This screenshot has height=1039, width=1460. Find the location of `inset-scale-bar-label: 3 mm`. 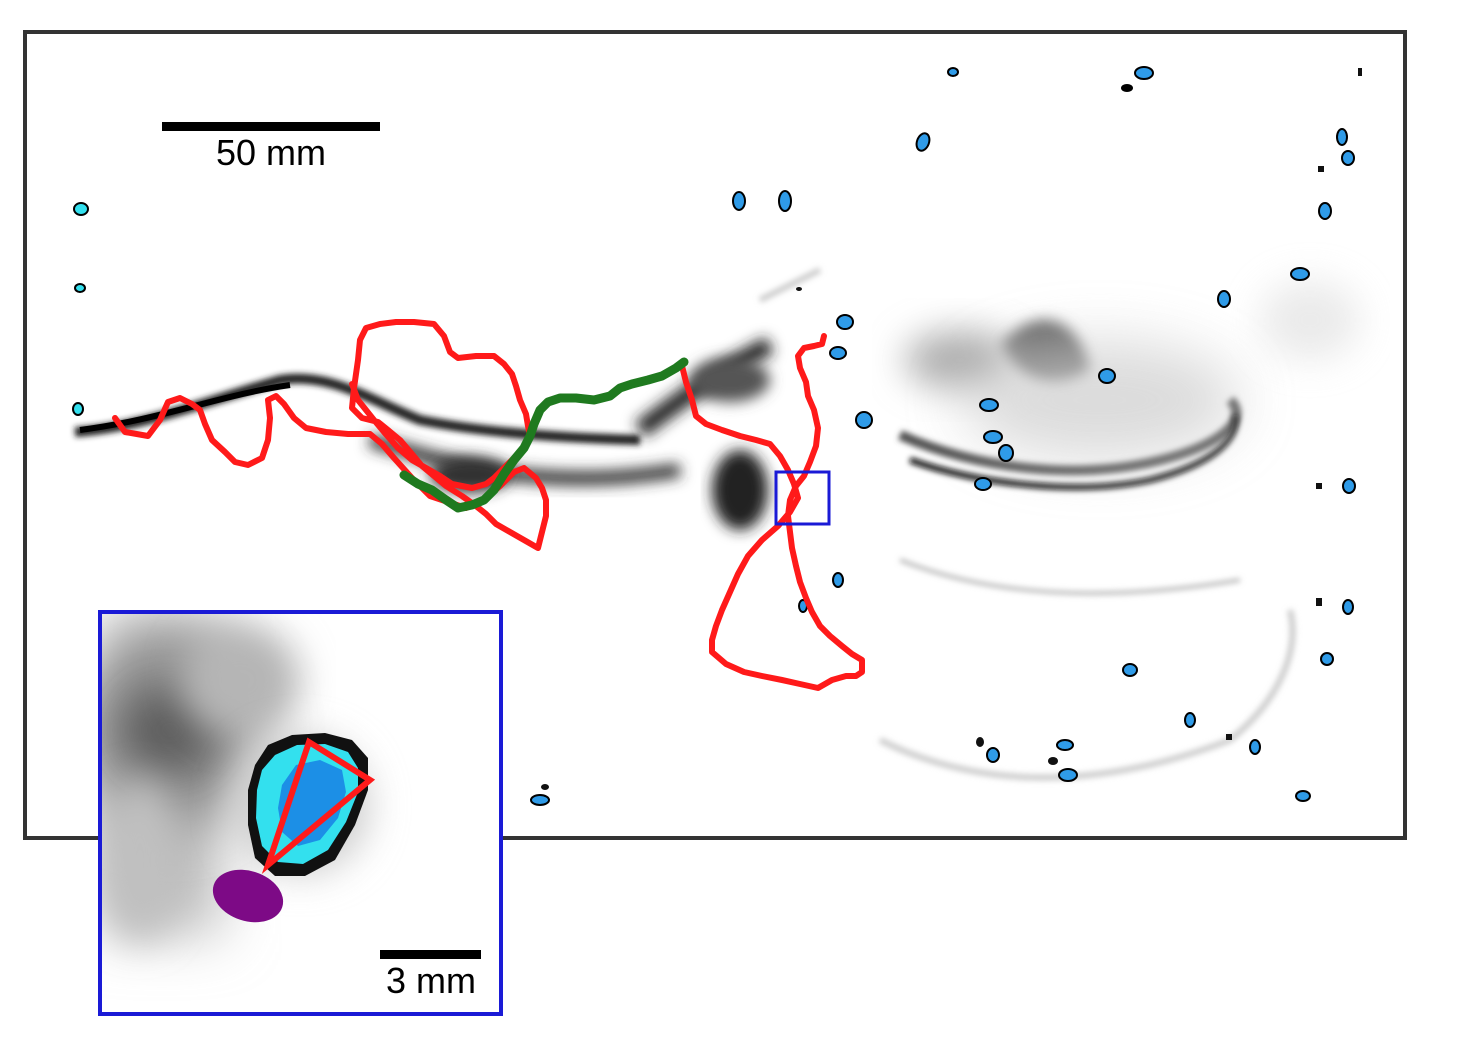

inset-scale-bar-label: 3 mm is located at coordinates (431, 980).